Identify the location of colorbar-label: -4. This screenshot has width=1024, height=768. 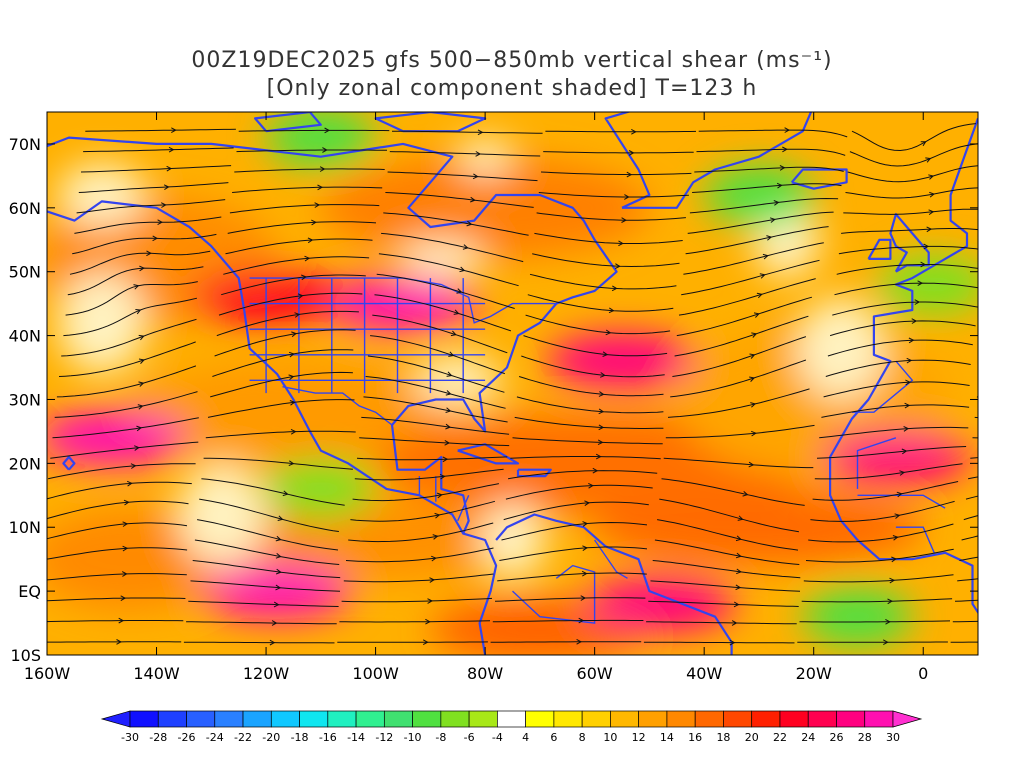
(497, 737).